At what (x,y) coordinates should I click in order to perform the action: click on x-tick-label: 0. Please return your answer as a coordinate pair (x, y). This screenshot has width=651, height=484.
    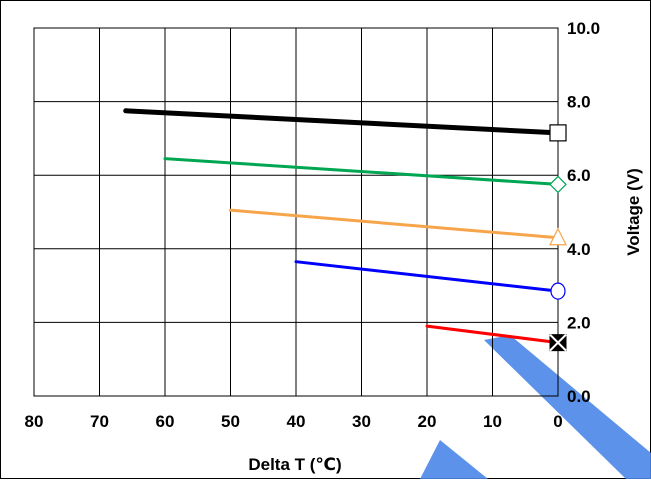
    Looking at the image, I should click on (557, 421).